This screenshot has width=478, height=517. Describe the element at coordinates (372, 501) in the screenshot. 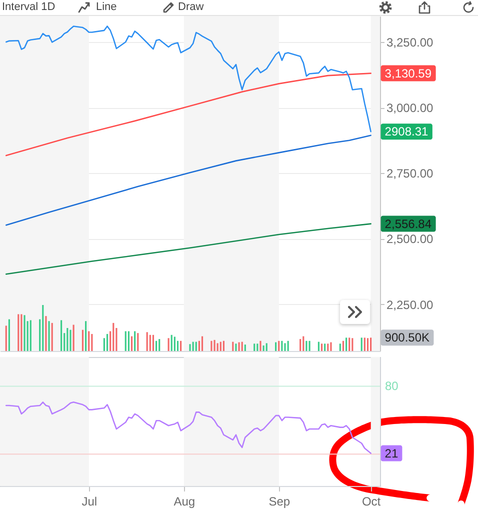

I see `x-tick-label: Oct` at that location.